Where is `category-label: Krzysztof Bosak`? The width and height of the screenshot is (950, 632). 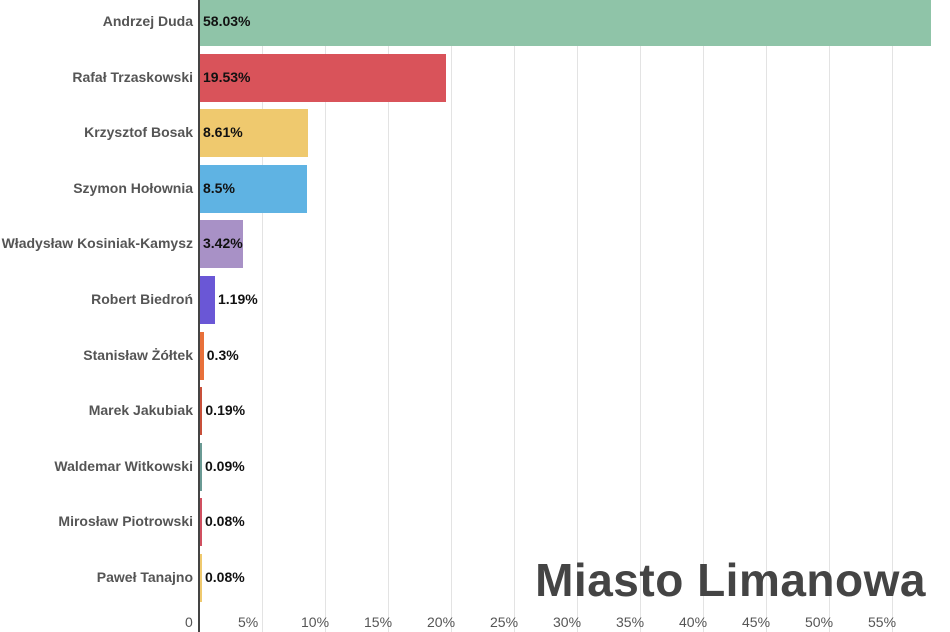 category-label: Krzysztof Bosak is located at coordinates (138, 132).